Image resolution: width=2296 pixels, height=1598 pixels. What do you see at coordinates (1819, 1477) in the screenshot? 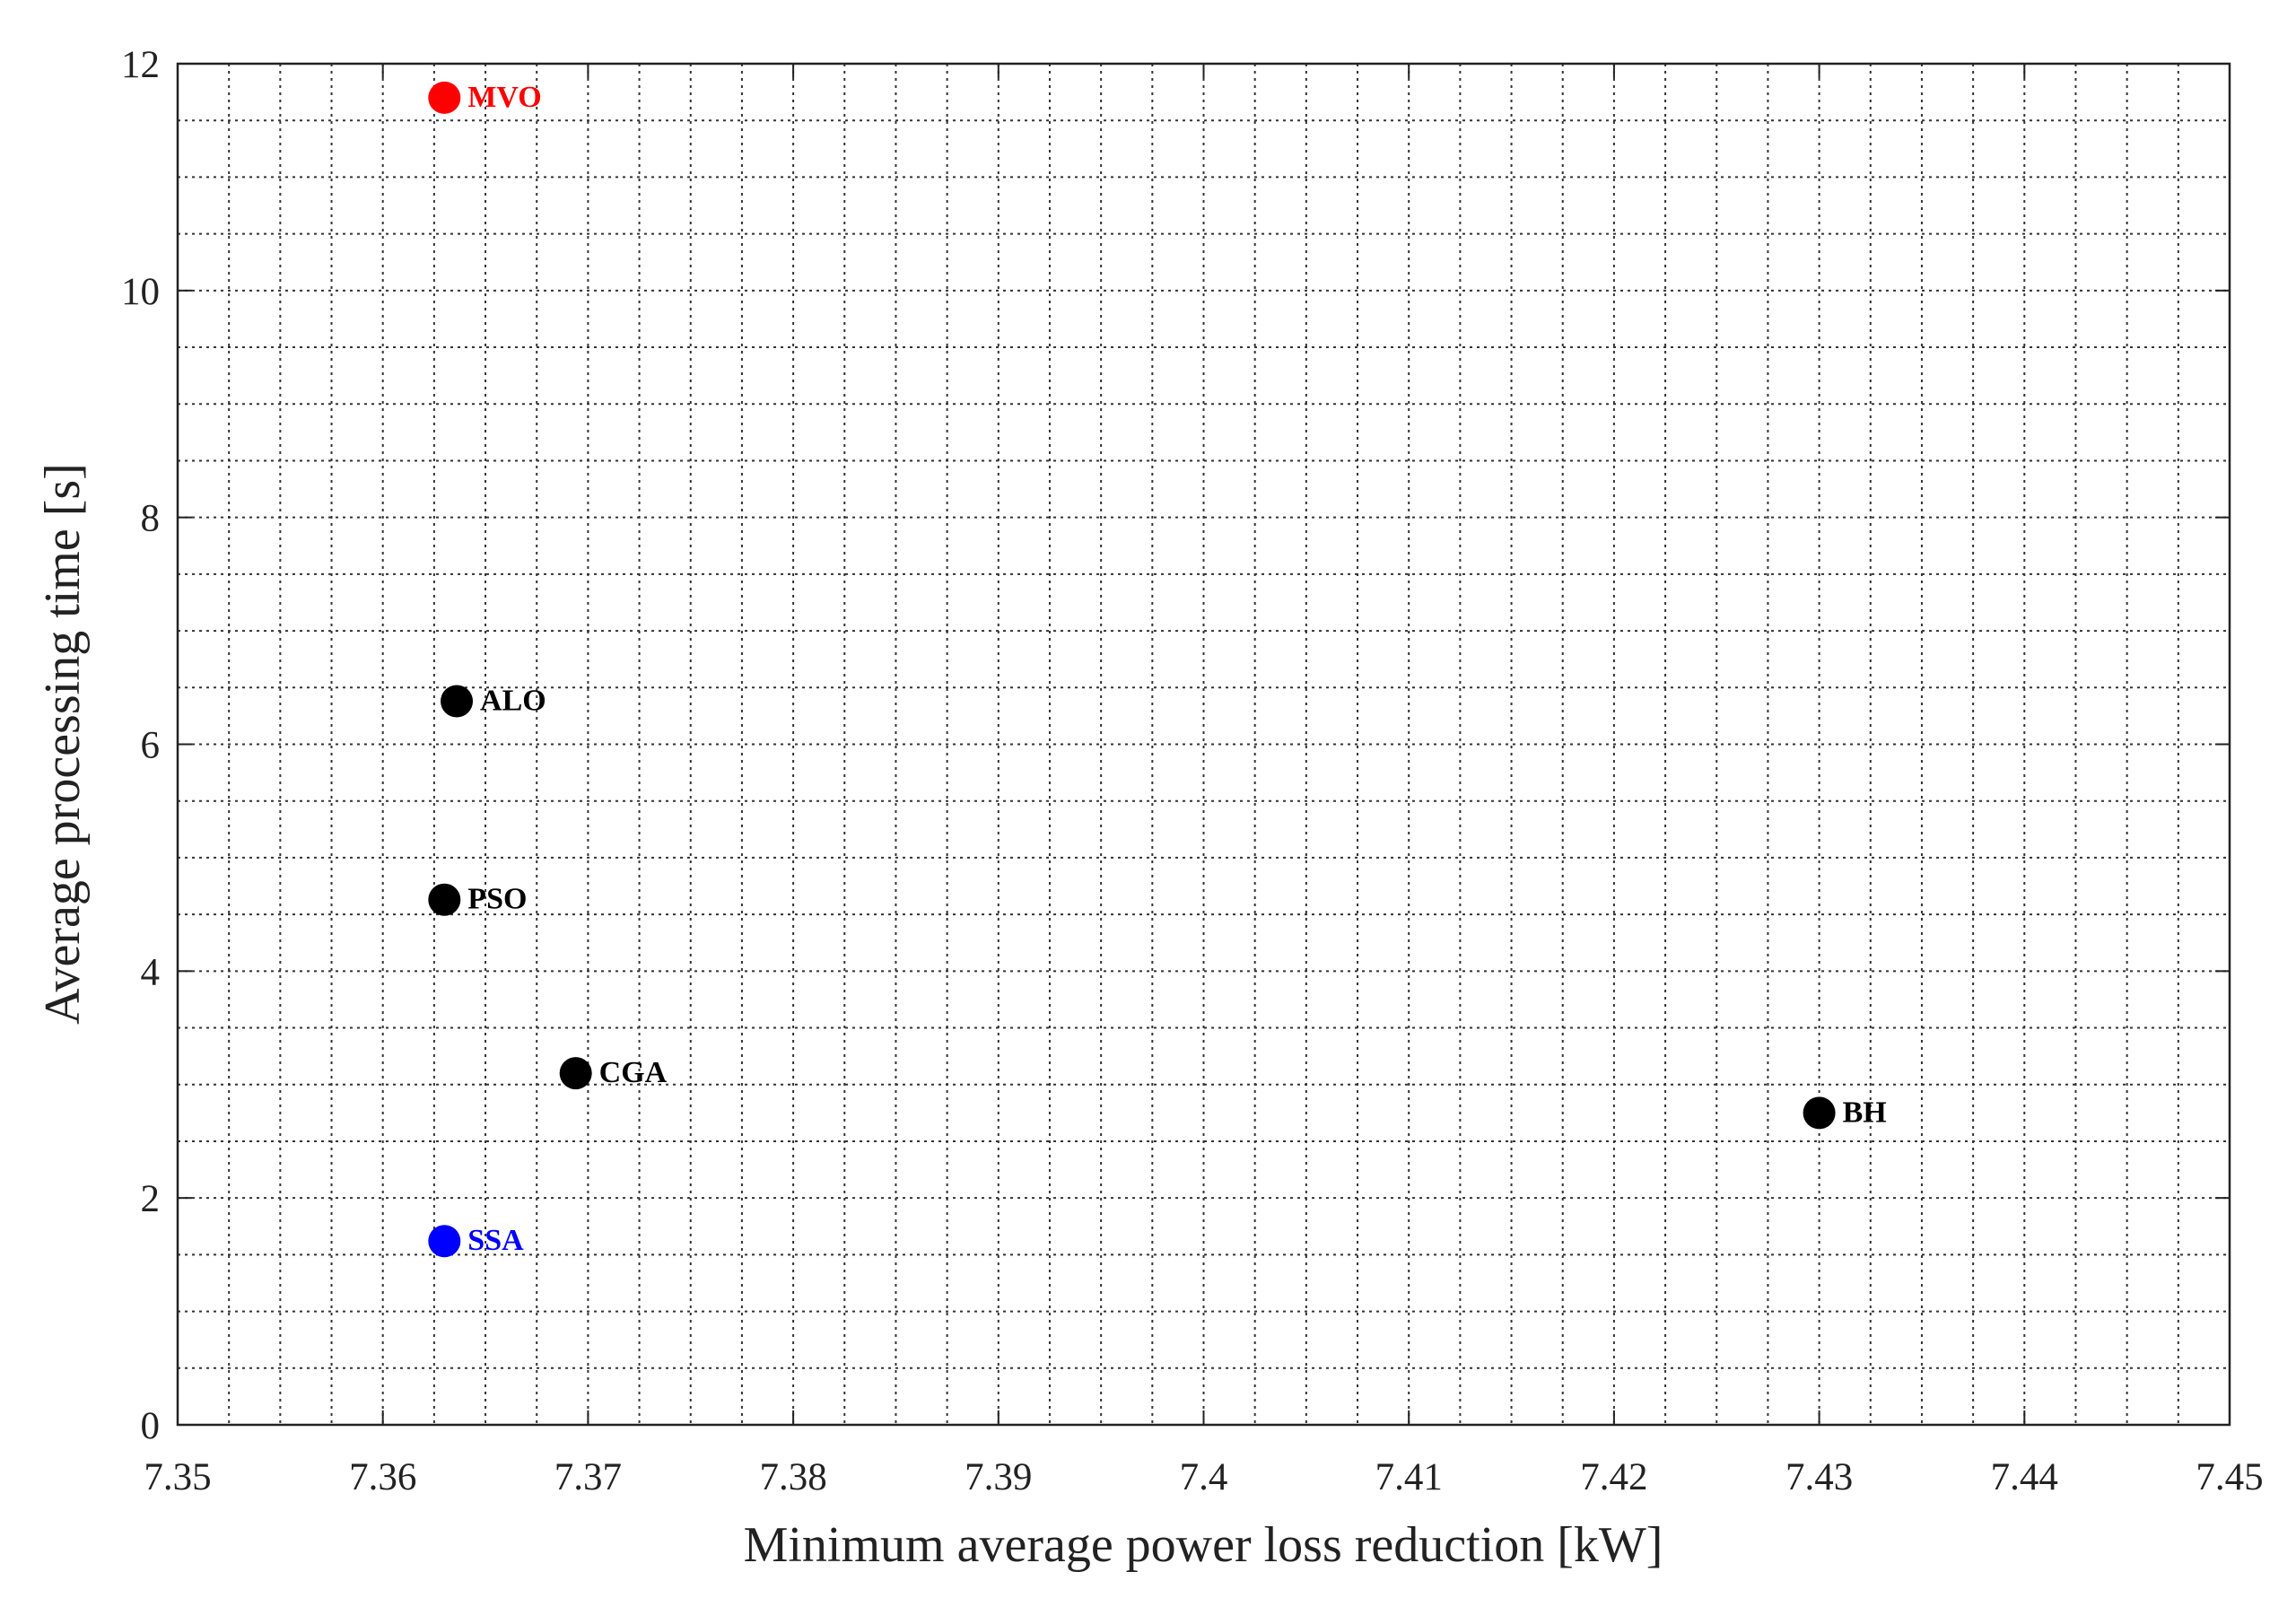
I see `x-tick-label: 7.43` at bounding box center [1819, 1477].